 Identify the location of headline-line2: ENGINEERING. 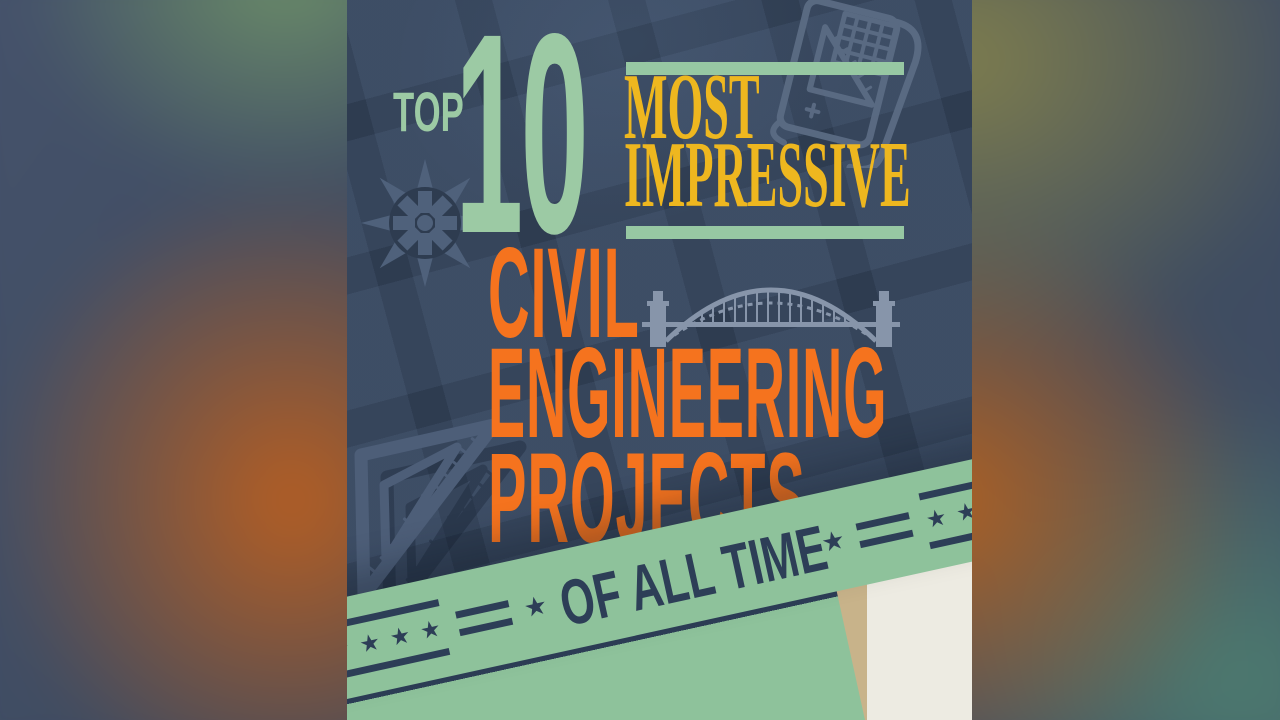
(688, 393).